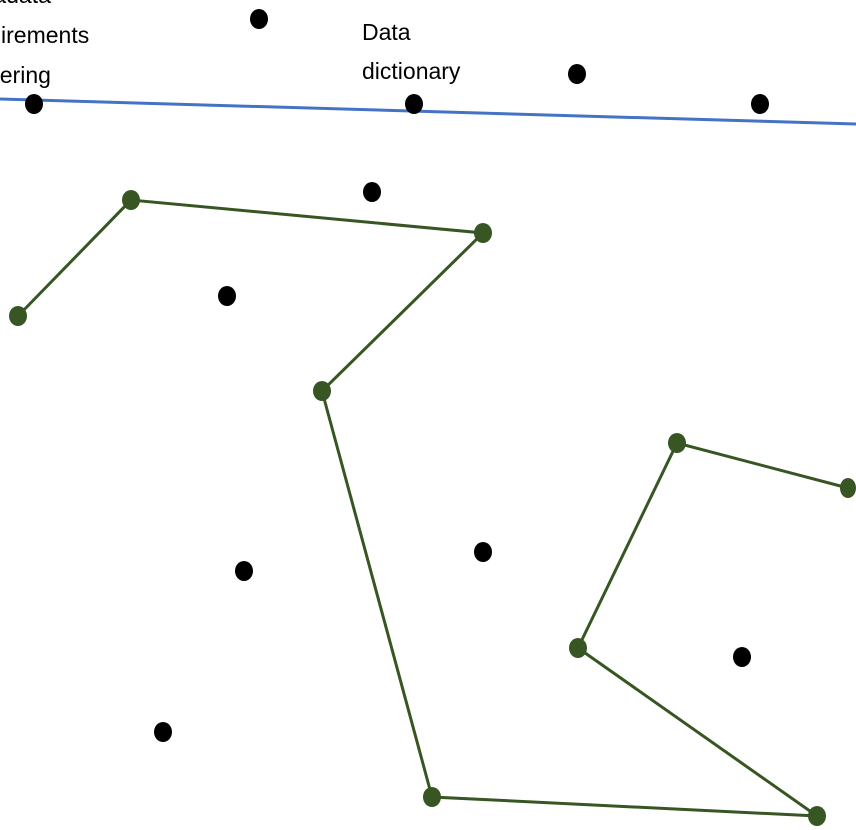 The height and width of the screenshot is (830, 856). I want to click on label-data-dictionary: Data dictionary, so click(411, 51).